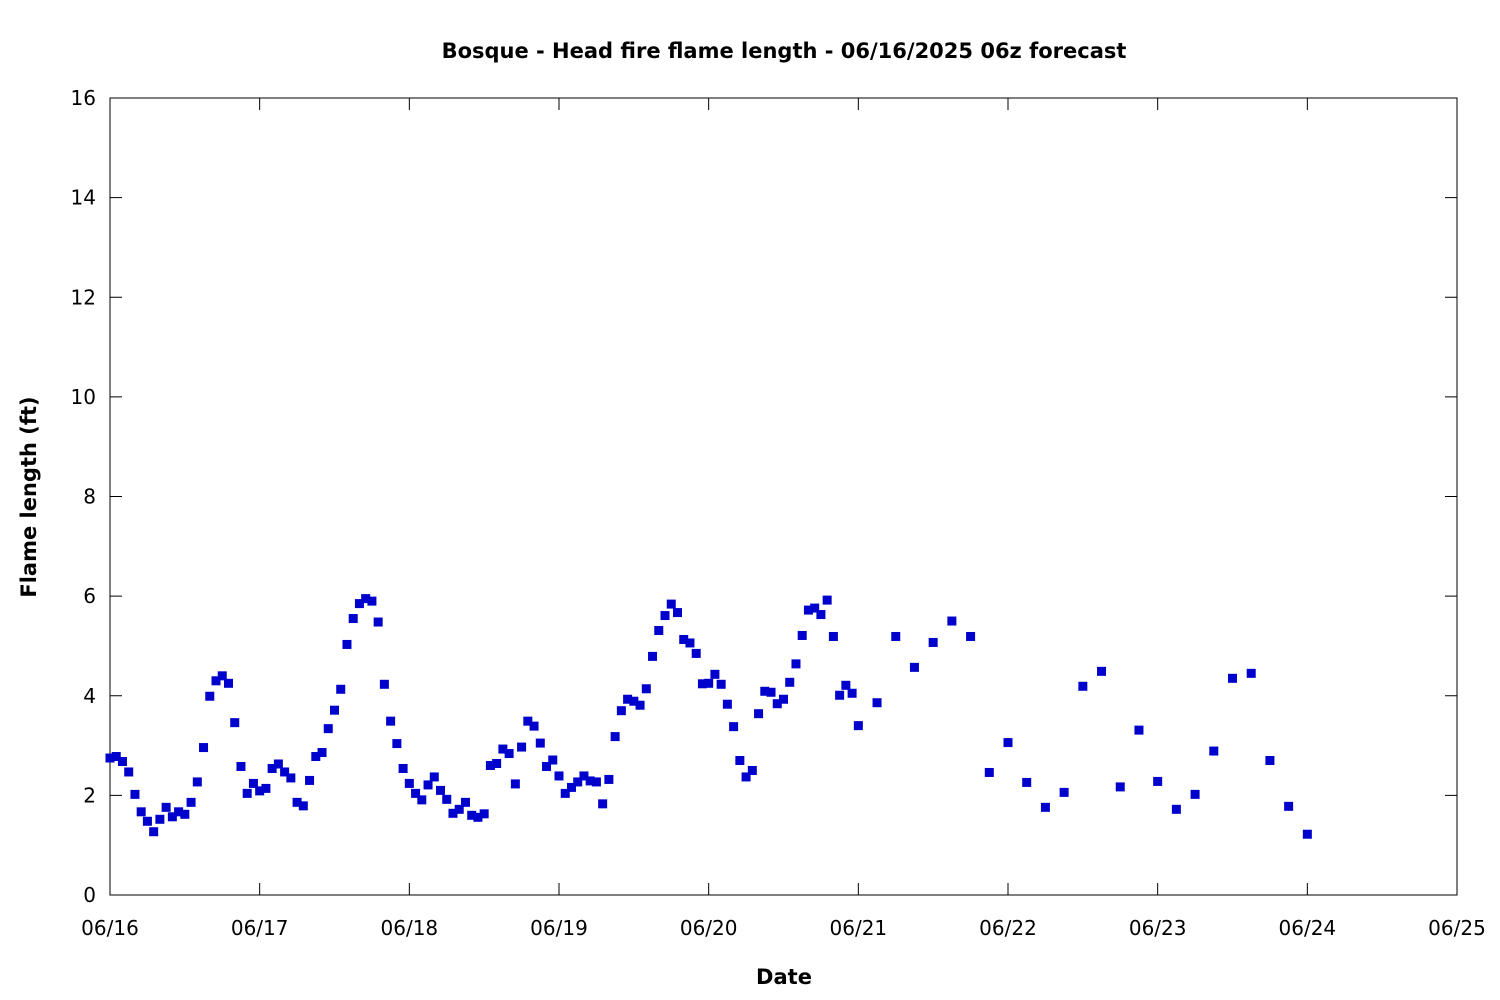 This screenshot has height=1000, width=1500. Describe the element at coordinates (83, 397) in the screenshot. I see `y-tick-label: 10` at that location.